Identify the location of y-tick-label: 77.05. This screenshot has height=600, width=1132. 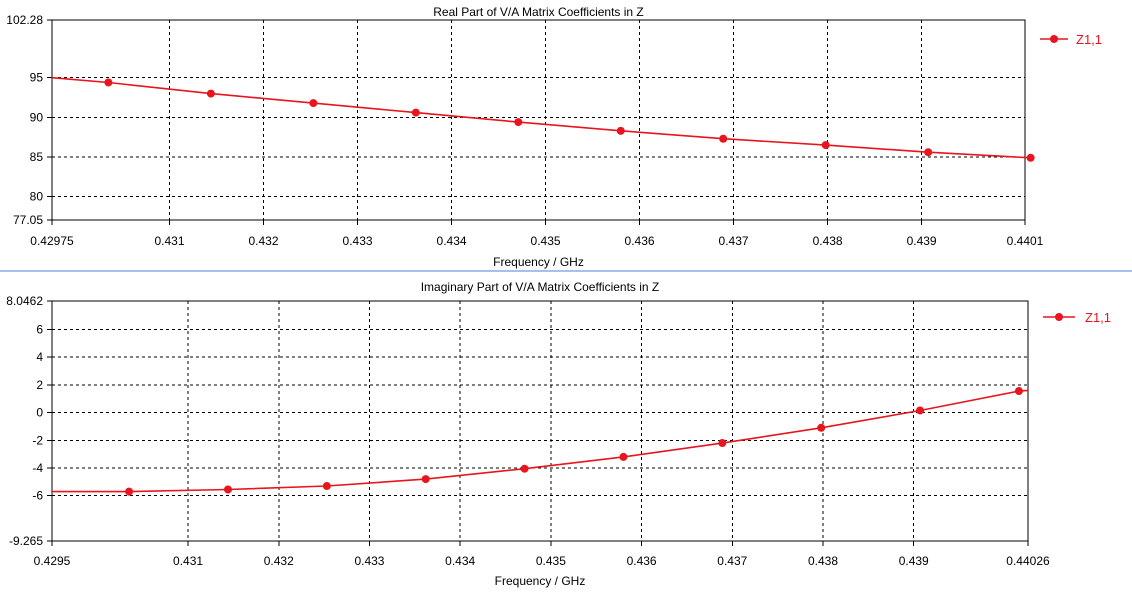
(28, 220).